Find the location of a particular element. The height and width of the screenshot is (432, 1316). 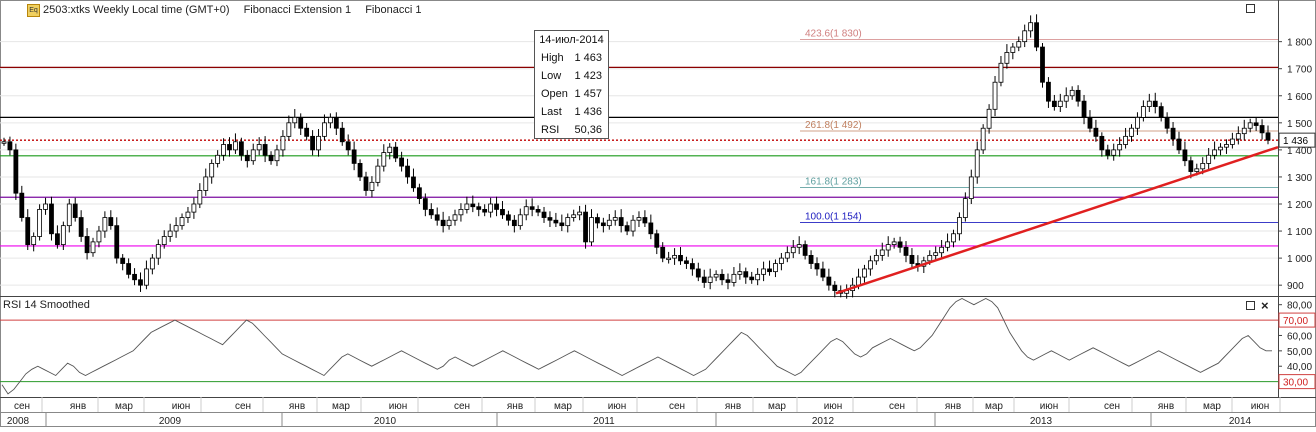

x-month-label: мар is located at coordinates (563, 406).